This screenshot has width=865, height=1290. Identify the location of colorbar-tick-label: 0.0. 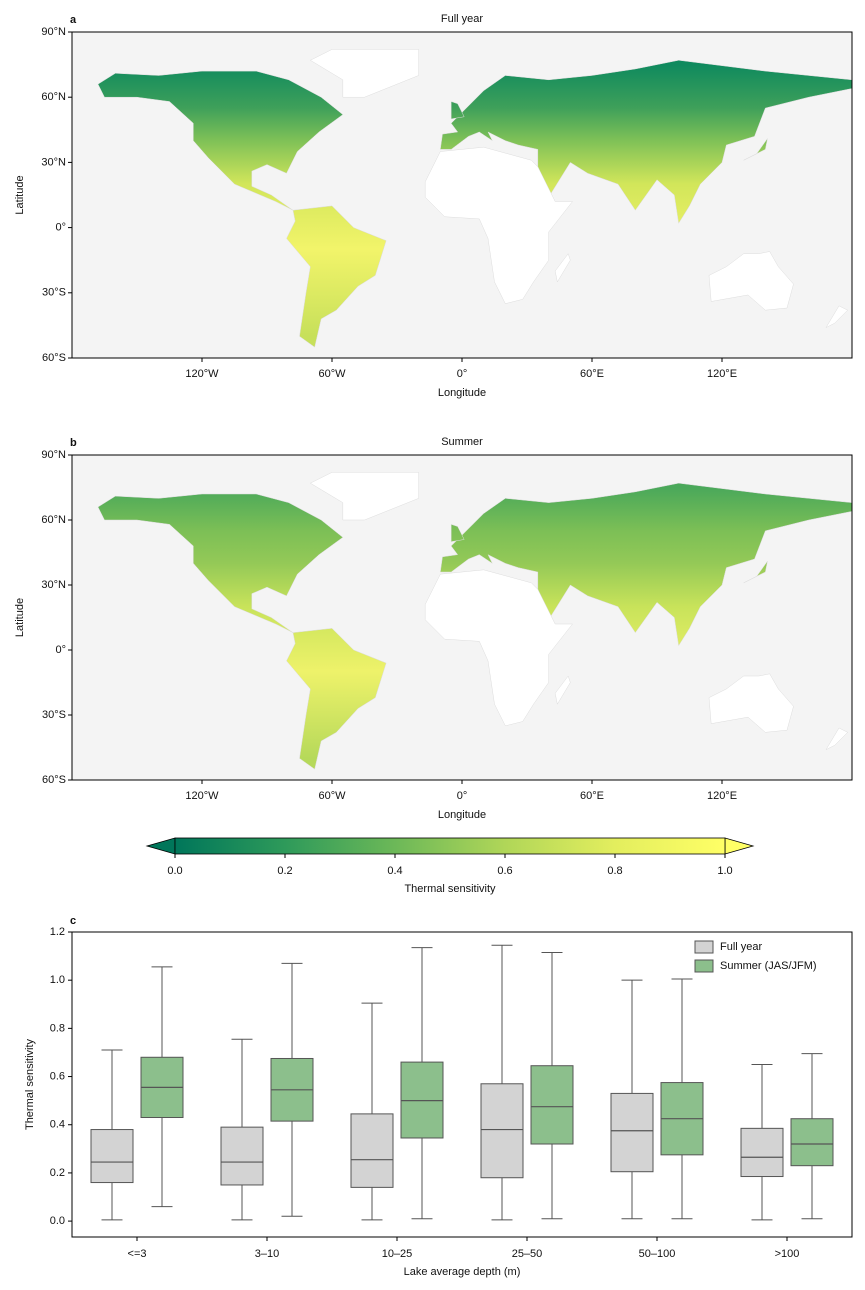
(174, 871).